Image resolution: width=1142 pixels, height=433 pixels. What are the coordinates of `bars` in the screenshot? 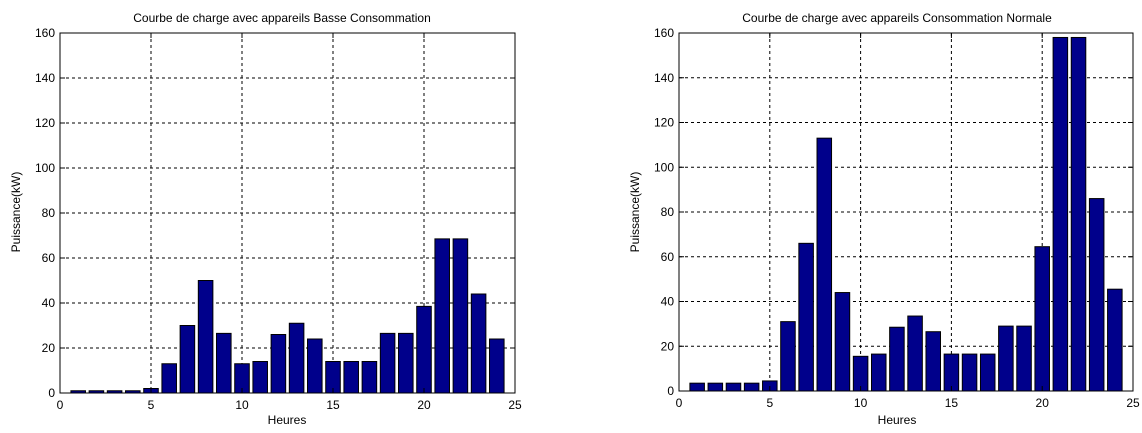 It's located at (287, 316).